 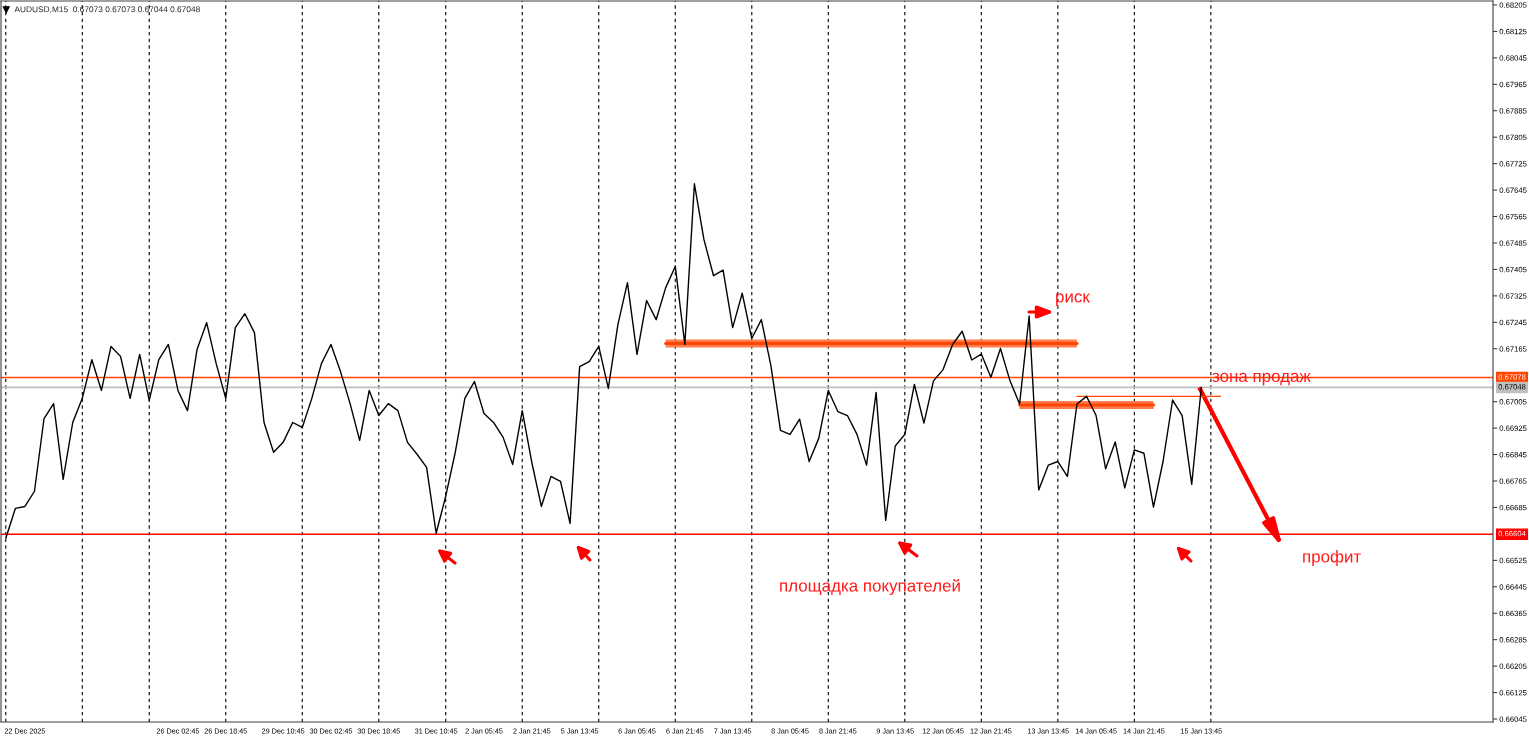 I want to click on annotation: риск, so click(x=1073, y=299).